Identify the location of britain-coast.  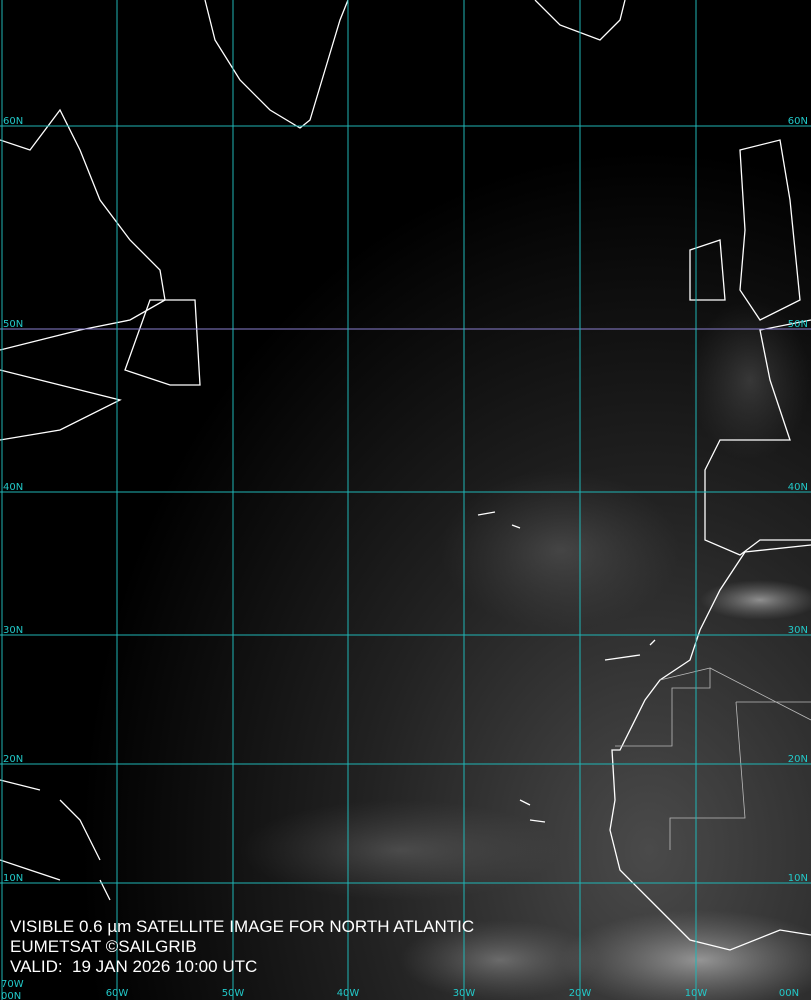
(770, 230).